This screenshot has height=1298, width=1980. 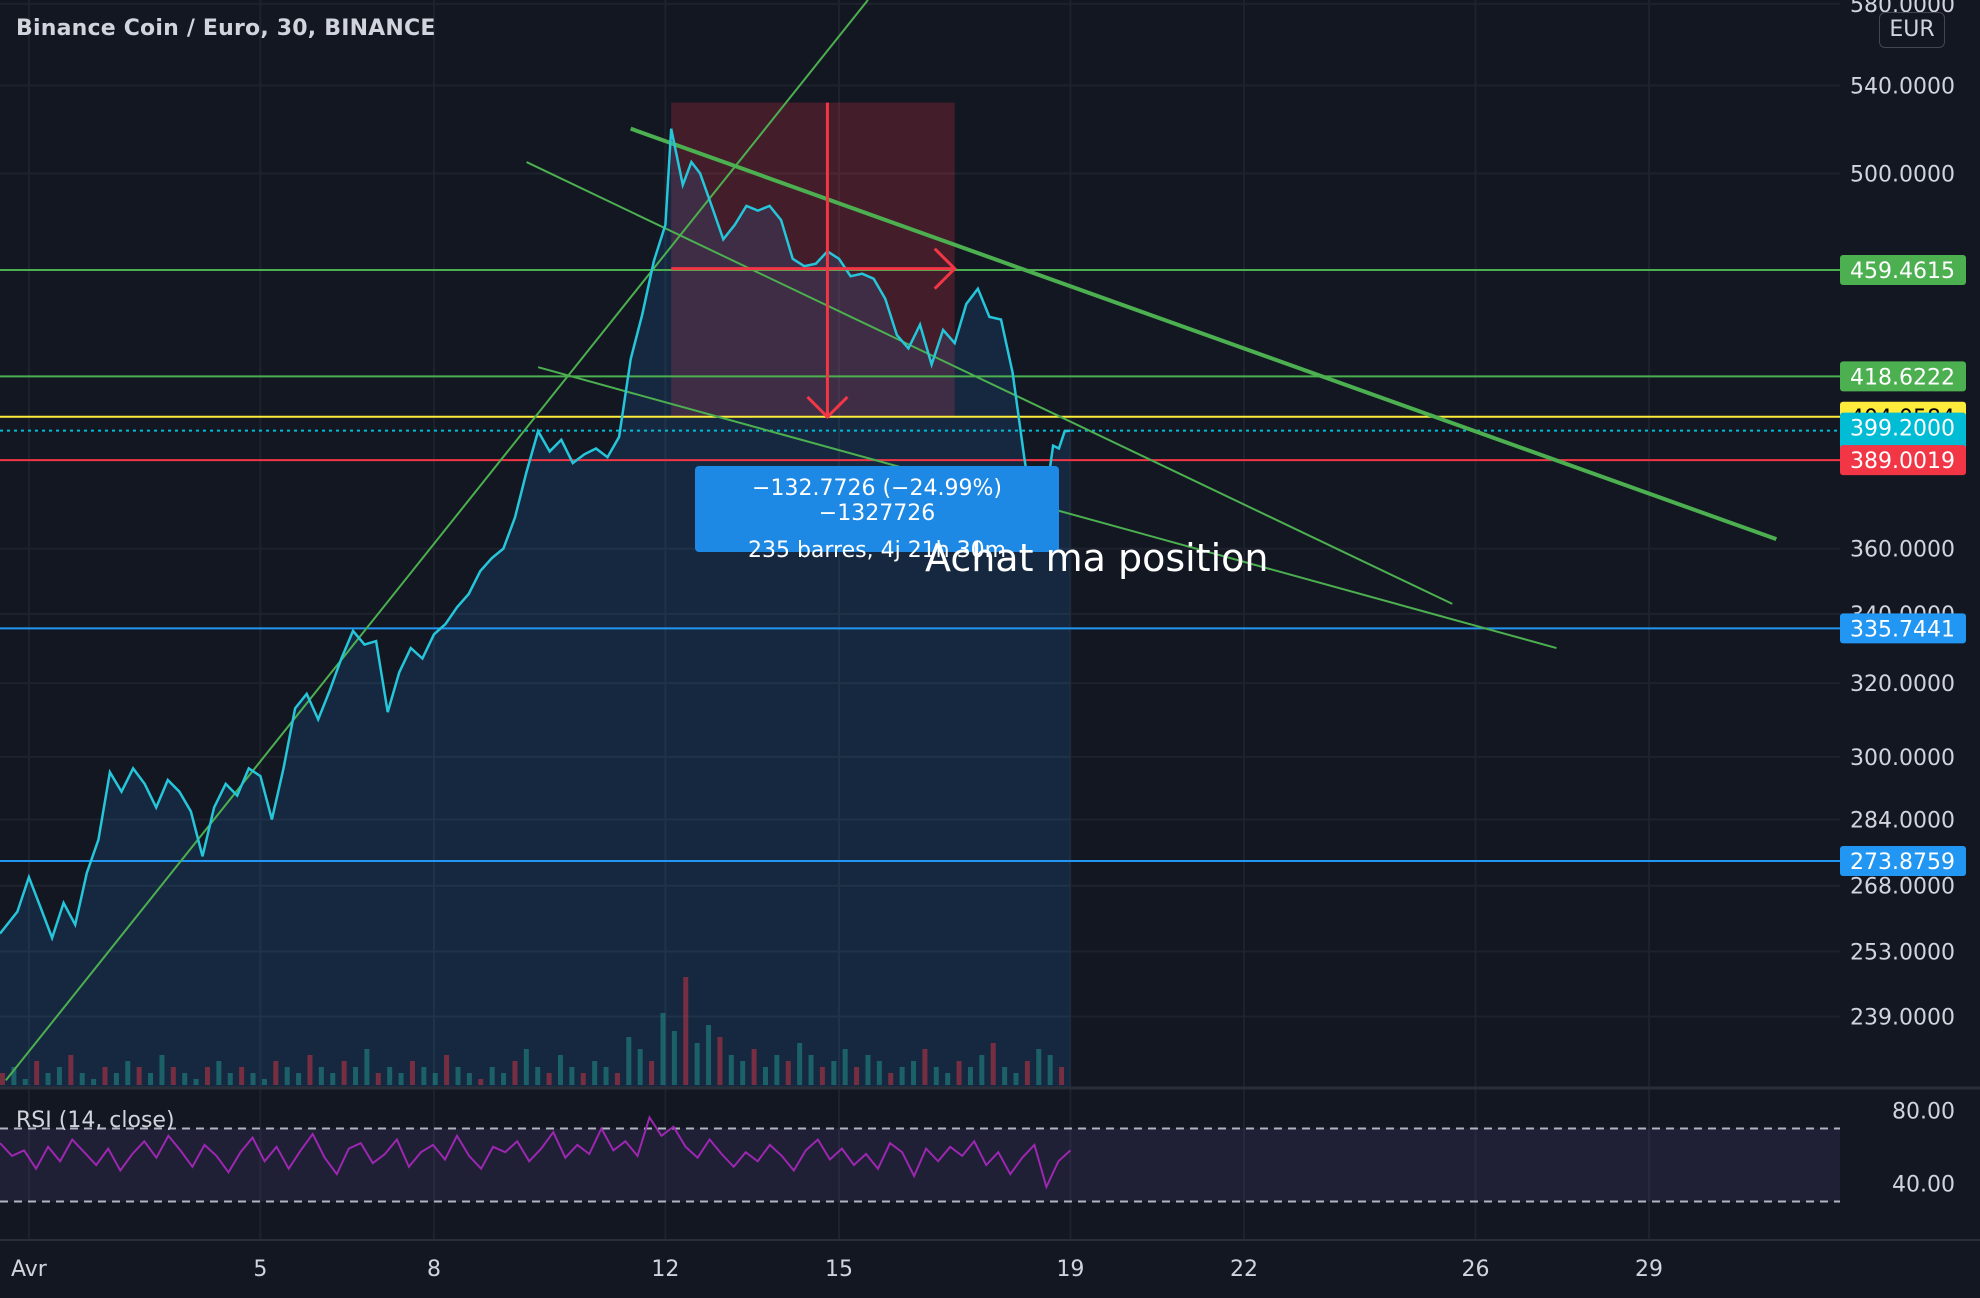 I want to click on x-tick-label: 22, so click(x=1244, y=1269).